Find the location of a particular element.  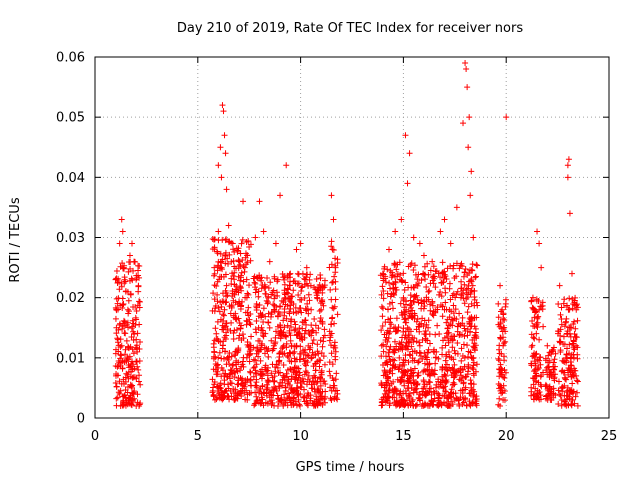

y-tick-label: 0.05 is located at coordinates (70, 118).